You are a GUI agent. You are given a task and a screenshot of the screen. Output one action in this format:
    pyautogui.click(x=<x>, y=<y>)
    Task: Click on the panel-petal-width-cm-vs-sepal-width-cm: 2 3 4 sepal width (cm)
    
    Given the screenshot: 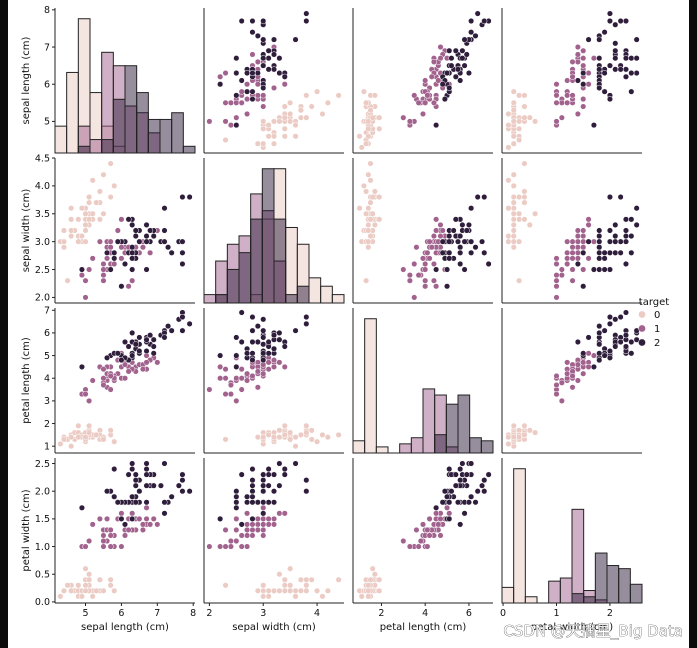 What is the action you would take?
    pyautogui.click(x=273, y=545)
    